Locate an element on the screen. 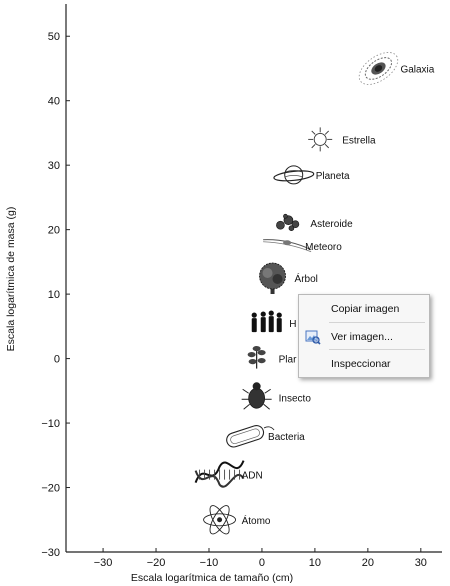  galaxy-icon is located at coordinates (378, 68).